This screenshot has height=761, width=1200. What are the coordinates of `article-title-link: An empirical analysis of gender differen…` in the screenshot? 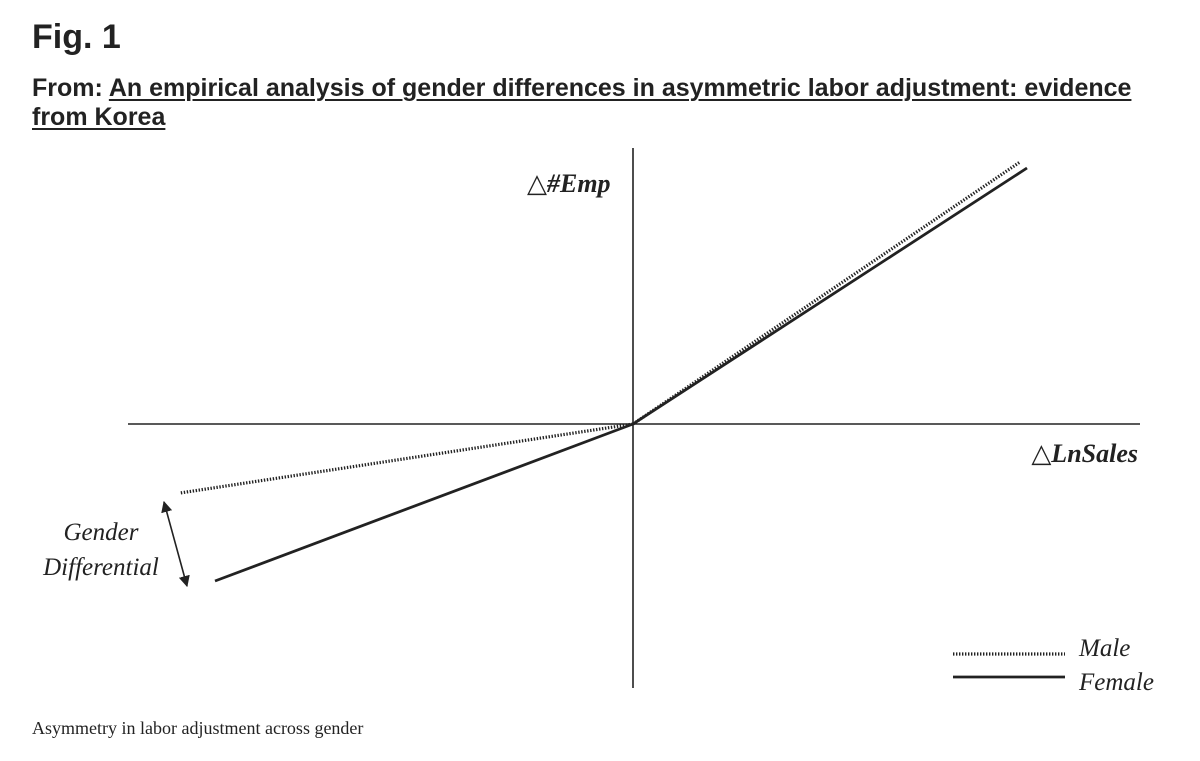 It's located at (582, 102).